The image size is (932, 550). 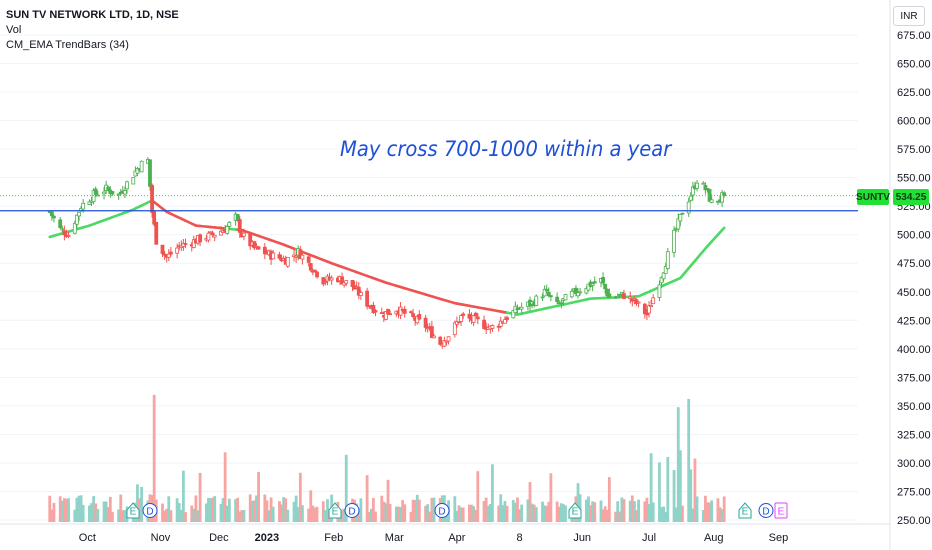 I want to click on time-tick-label: Dec, so click(x=219, y=538).